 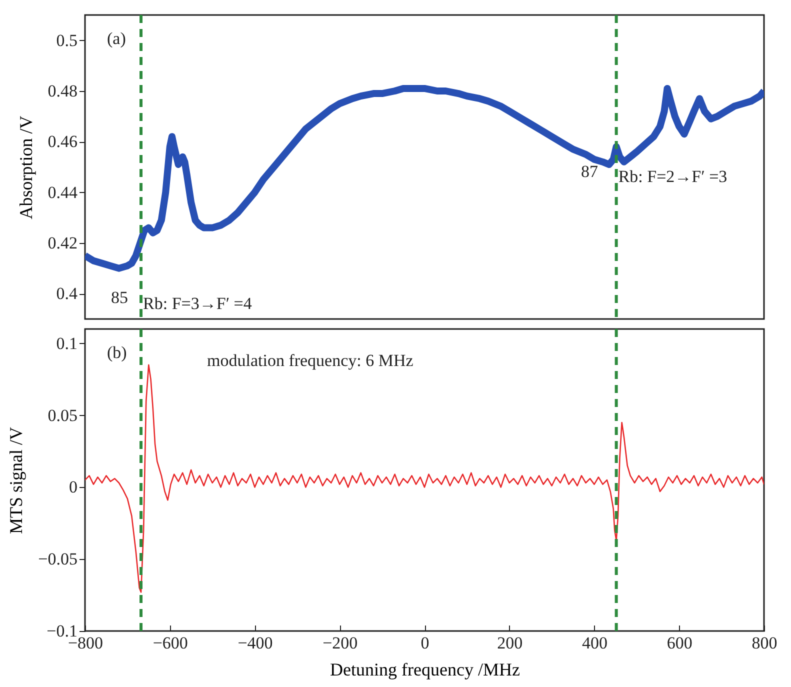 I want to click on y-axis-title: Absorption /V, so click(x=26, y=168).